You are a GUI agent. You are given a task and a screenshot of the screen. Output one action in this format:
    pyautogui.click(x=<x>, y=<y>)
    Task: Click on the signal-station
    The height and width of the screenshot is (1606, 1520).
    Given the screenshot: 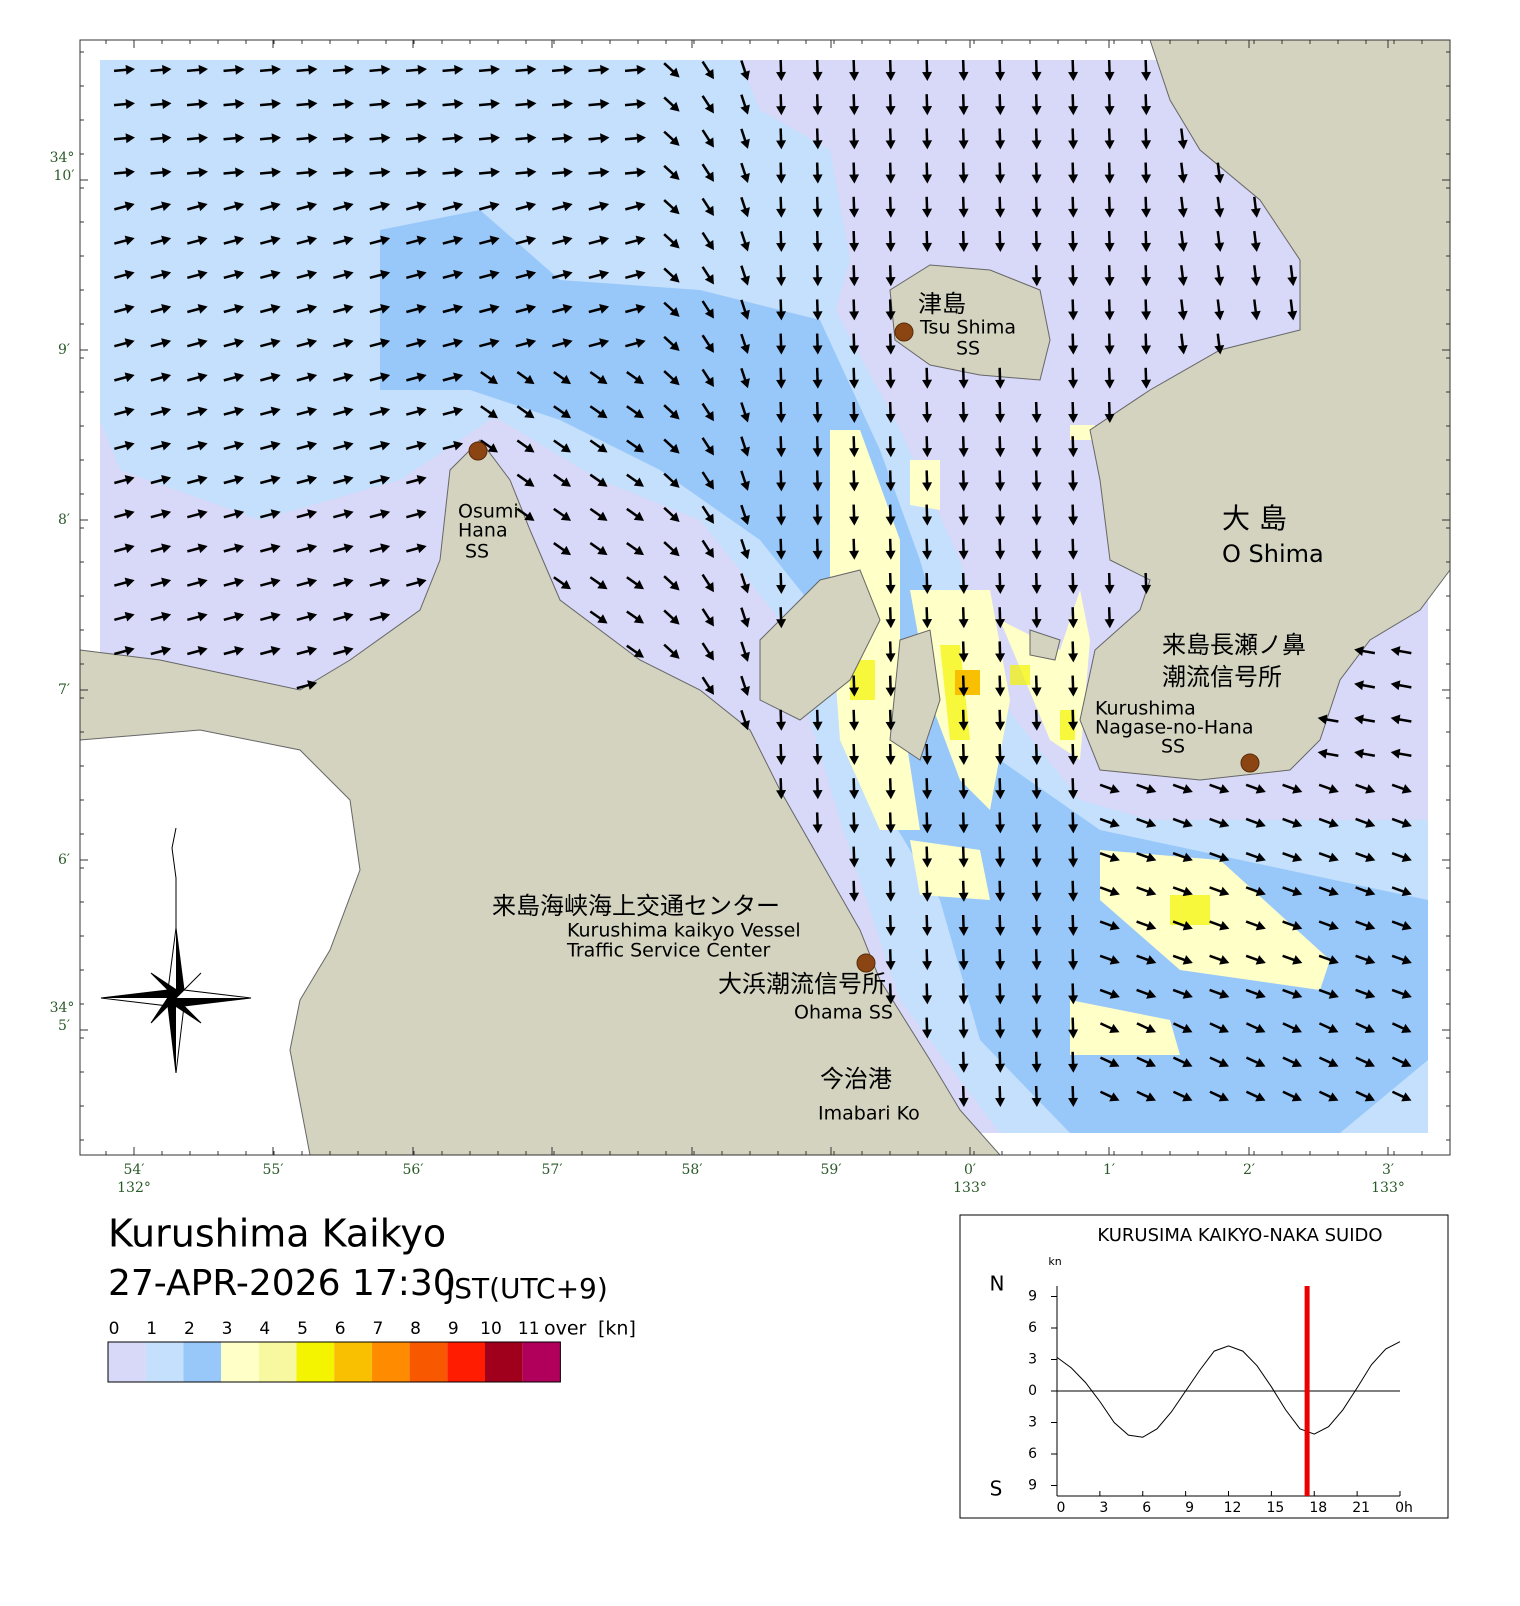 What is the action you would take?
    pyautogui.click(x=904, y=332)
    